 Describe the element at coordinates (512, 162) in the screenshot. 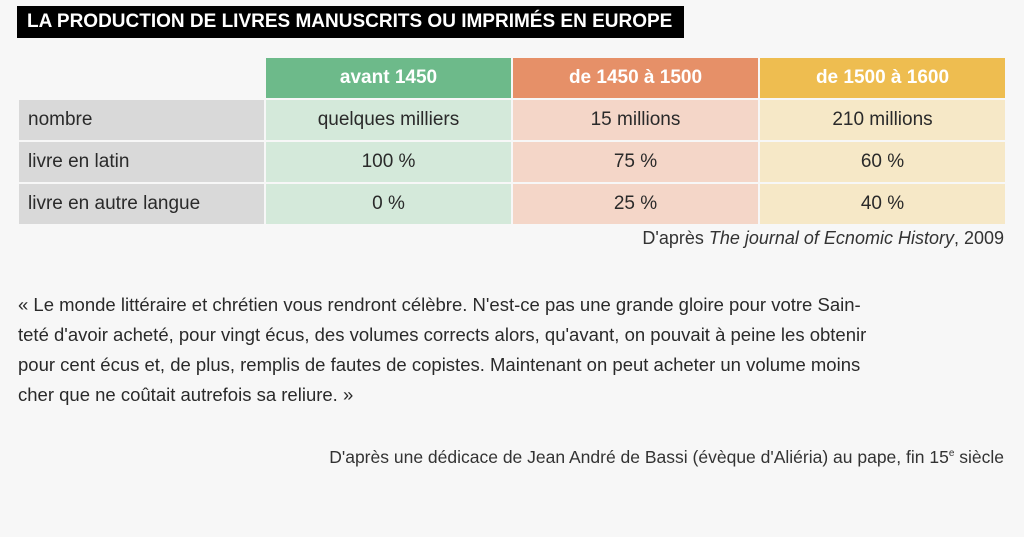

I see `table-row: livre en latin 100 % 75 % 60 %` at that location.